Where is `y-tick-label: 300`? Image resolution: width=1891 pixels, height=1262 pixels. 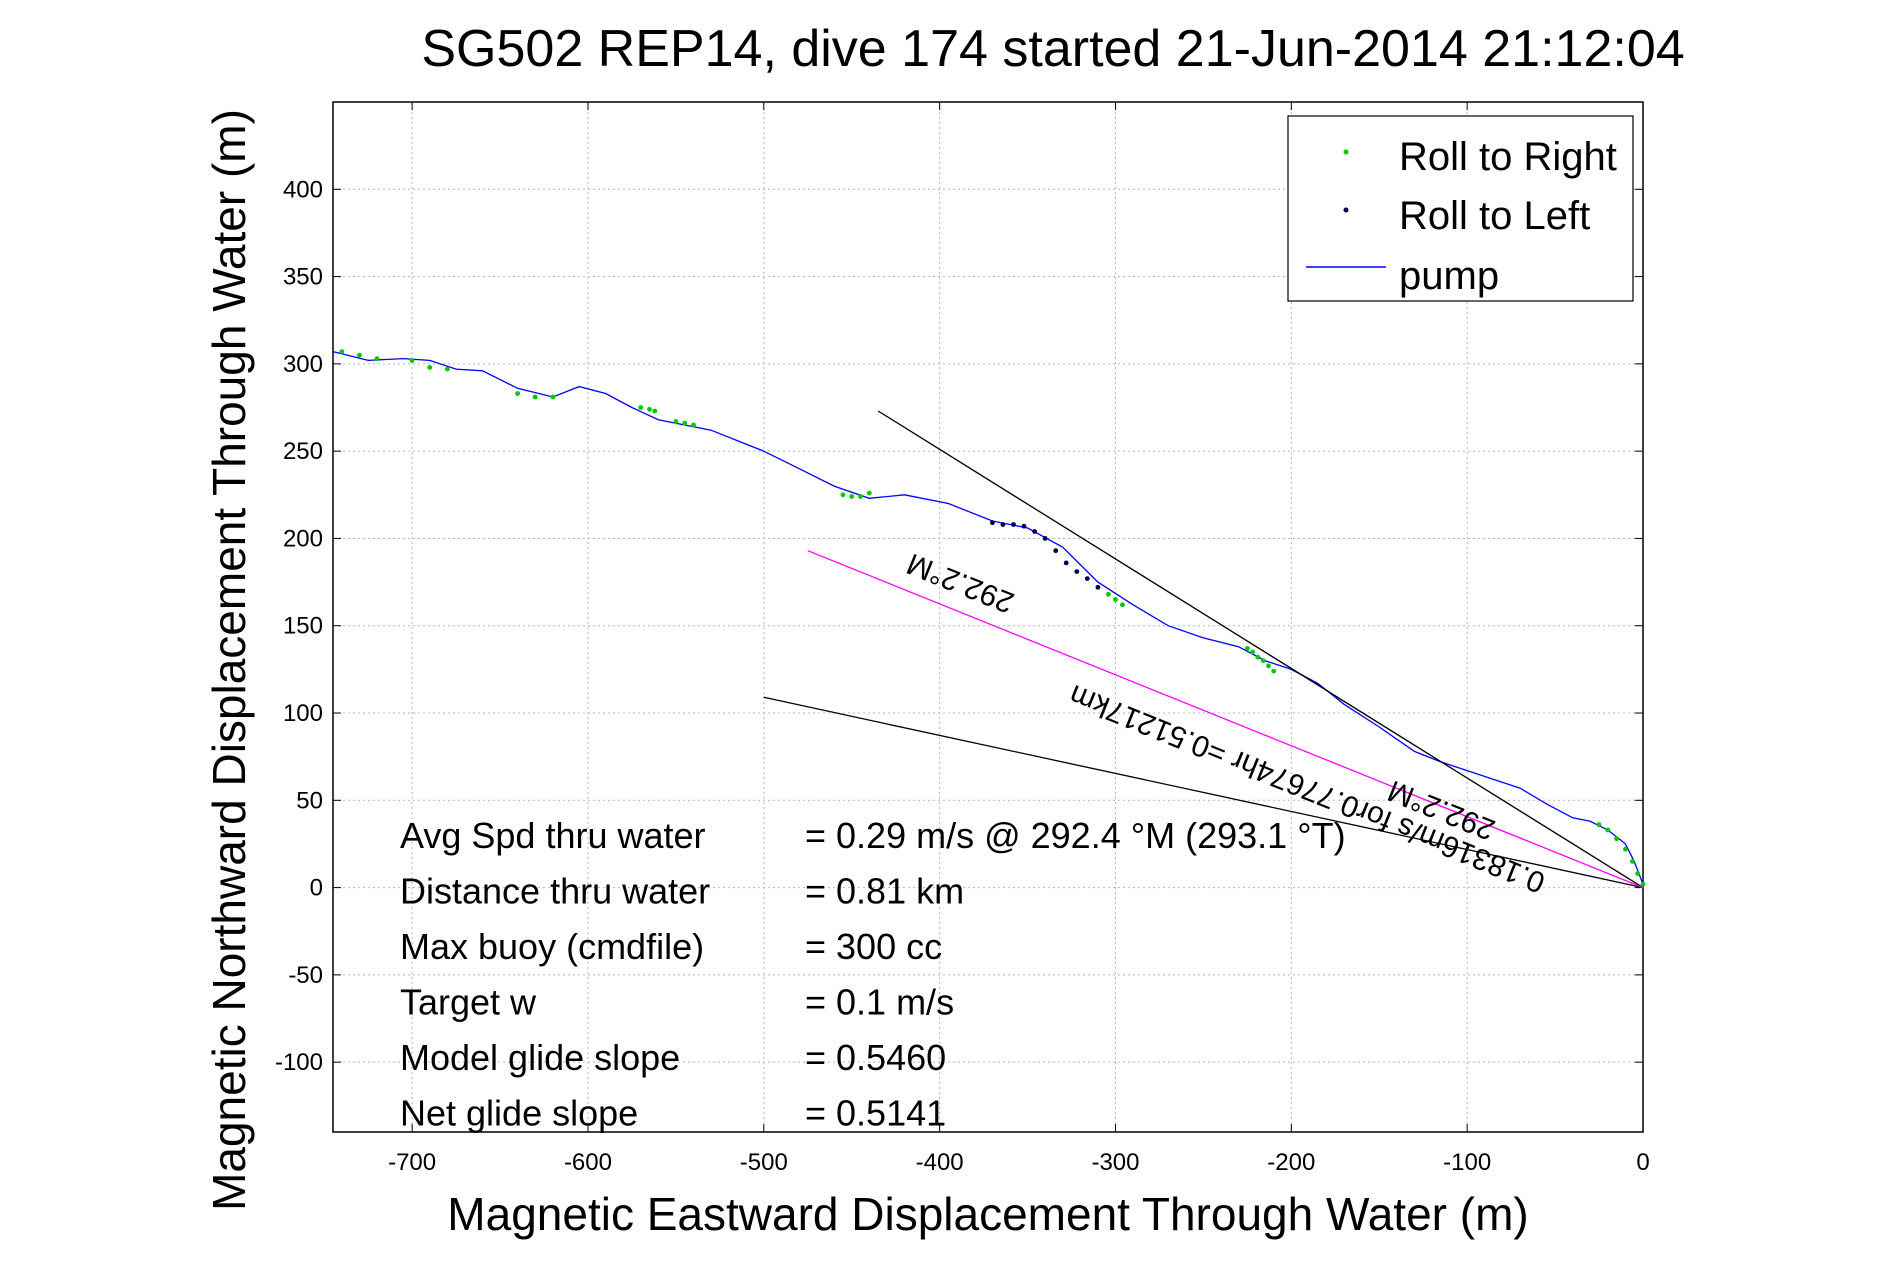
y-tick-label: 300 is located at coordinates (303, 364).